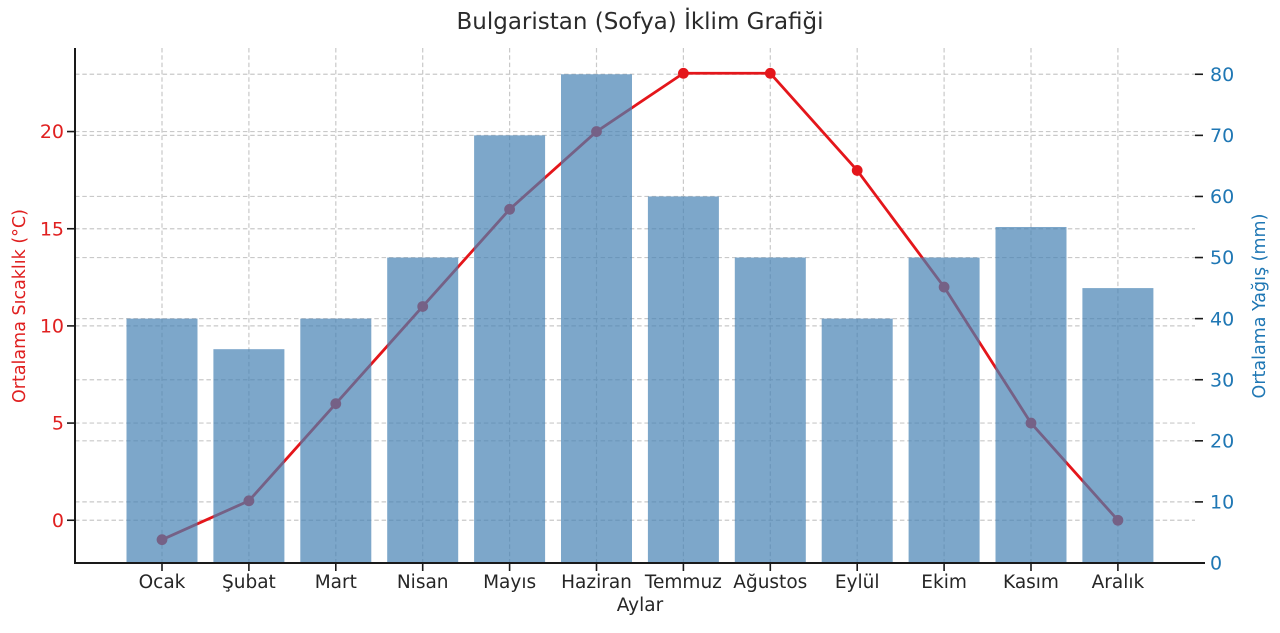 Image resolution: width=1280 pixels, height=633 pixels. What do you see at coordinates (1222, 503) in the screenshot?
I see `right-tick-label: 10` at bounding box center [1222, 503].